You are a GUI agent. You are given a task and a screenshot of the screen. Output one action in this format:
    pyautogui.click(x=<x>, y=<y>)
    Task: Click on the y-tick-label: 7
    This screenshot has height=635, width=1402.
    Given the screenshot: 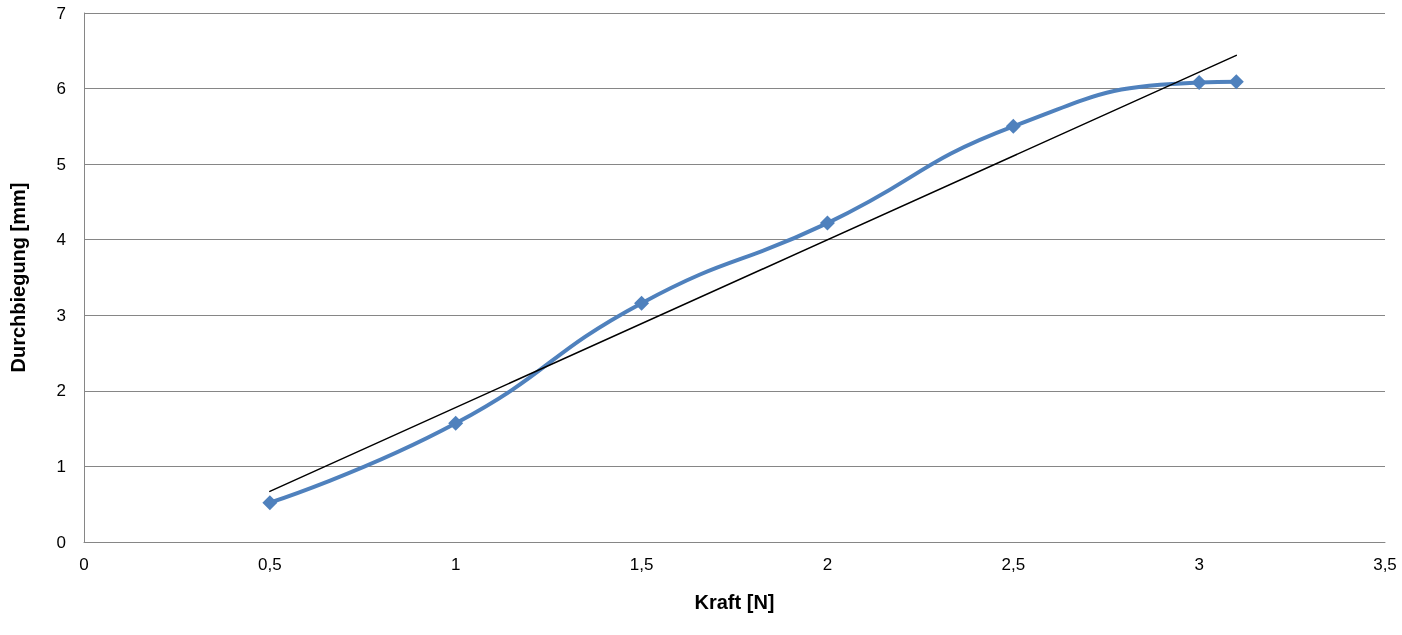 What is the action you would take?
    pyautogui.click(x=61, y=13)
    